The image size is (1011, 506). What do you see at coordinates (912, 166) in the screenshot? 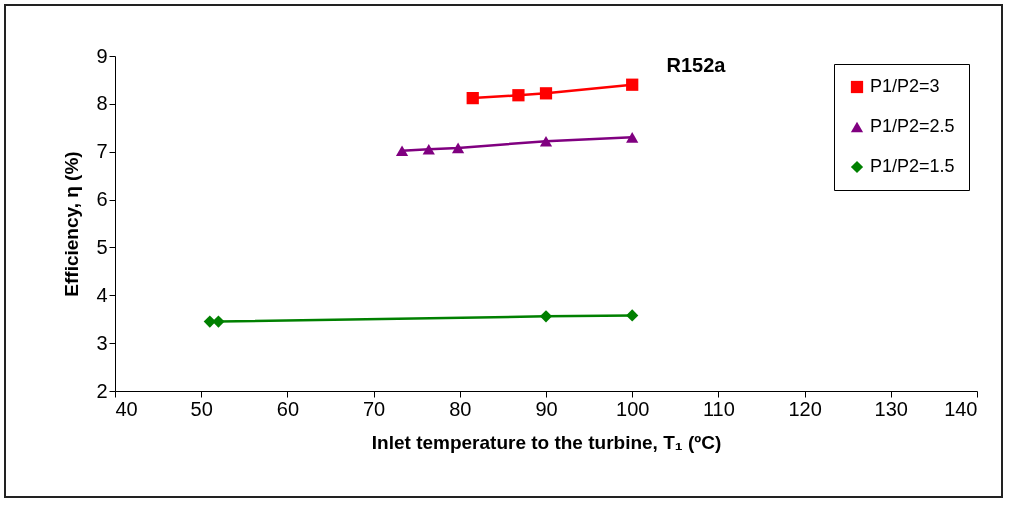
I see `legend-label: P1/P2=1.5` at bounding box center [912, 166].